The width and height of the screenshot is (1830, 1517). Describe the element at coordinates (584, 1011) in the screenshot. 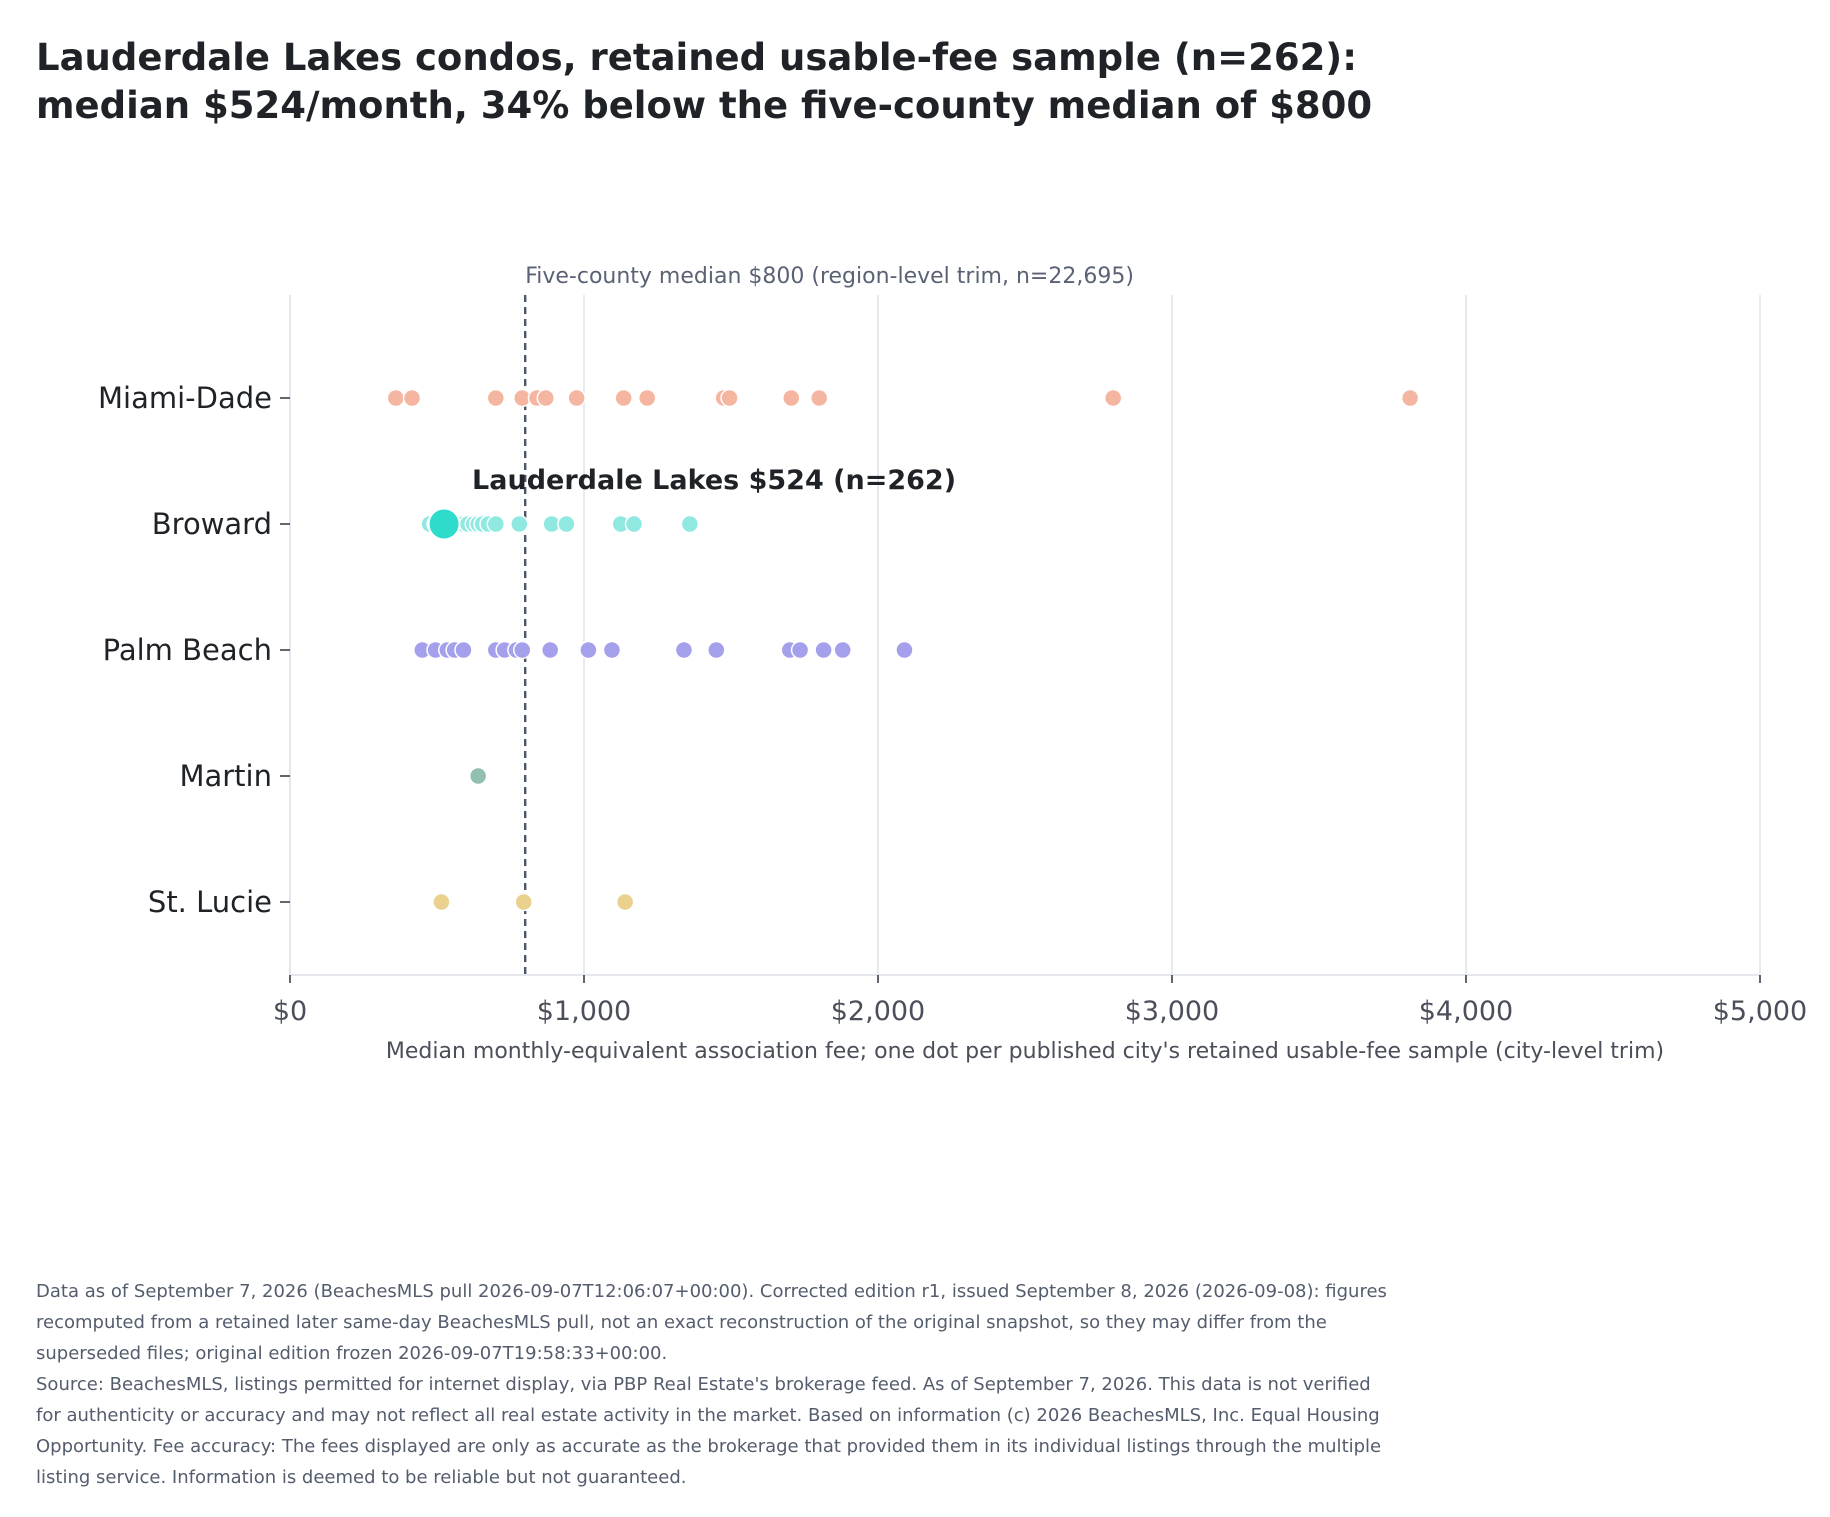

I see `x-tick-label: $1,000` at that location.